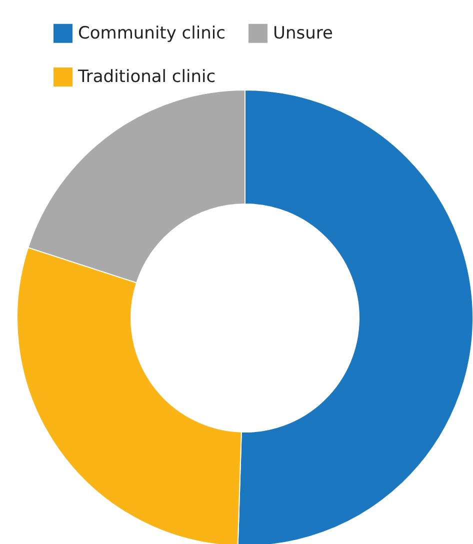 The width and height of the screenshot is (473, 544). Describe the element at coordinates (303, 33) in the screenshot. I see `legend-label: Unsure` at that location.